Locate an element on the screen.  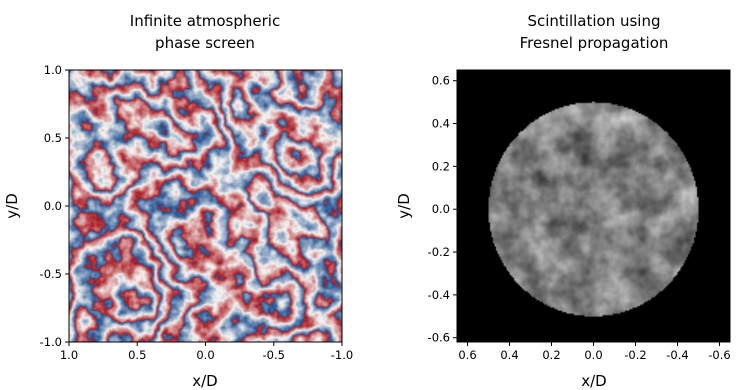
right-title-line-1: Scintillation using is located at coordinates (593, 21).